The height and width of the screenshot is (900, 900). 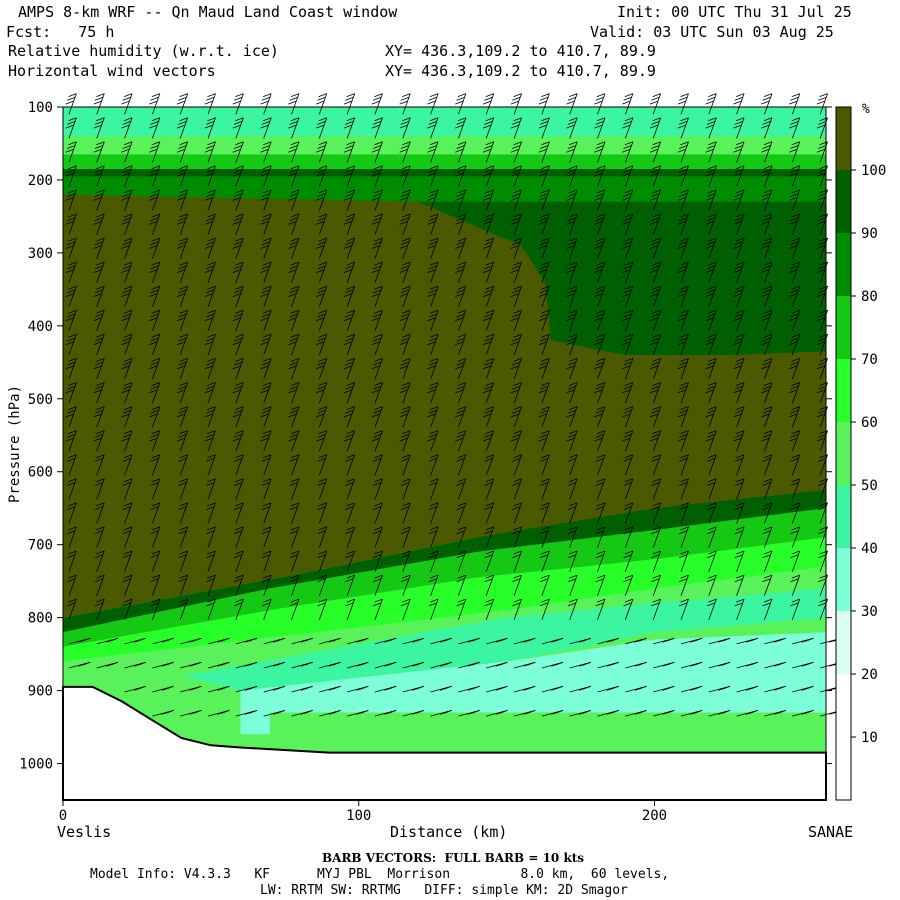 I want to click on field-name-wind: Horizontal wind vectors, so click(x=112, y=71).